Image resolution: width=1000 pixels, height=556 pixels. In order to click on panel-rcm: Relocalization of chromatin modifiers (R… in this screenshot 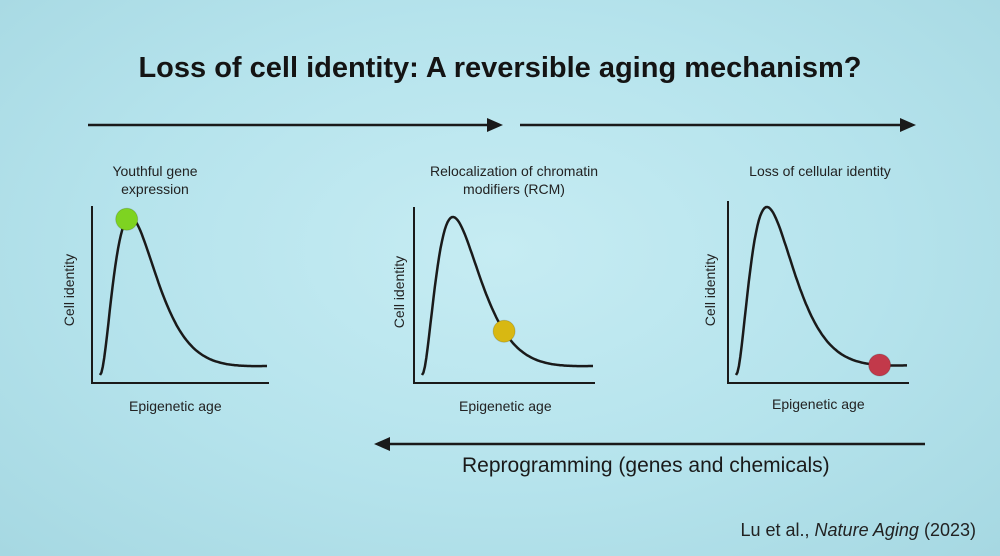, I will do `click(515, 292)`.